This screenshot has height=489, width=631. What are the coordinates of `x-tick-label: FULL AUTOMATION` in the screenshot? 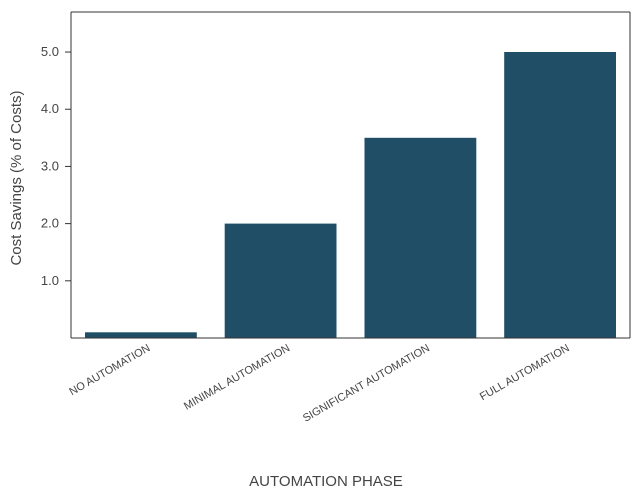 It's located at (525, 372).